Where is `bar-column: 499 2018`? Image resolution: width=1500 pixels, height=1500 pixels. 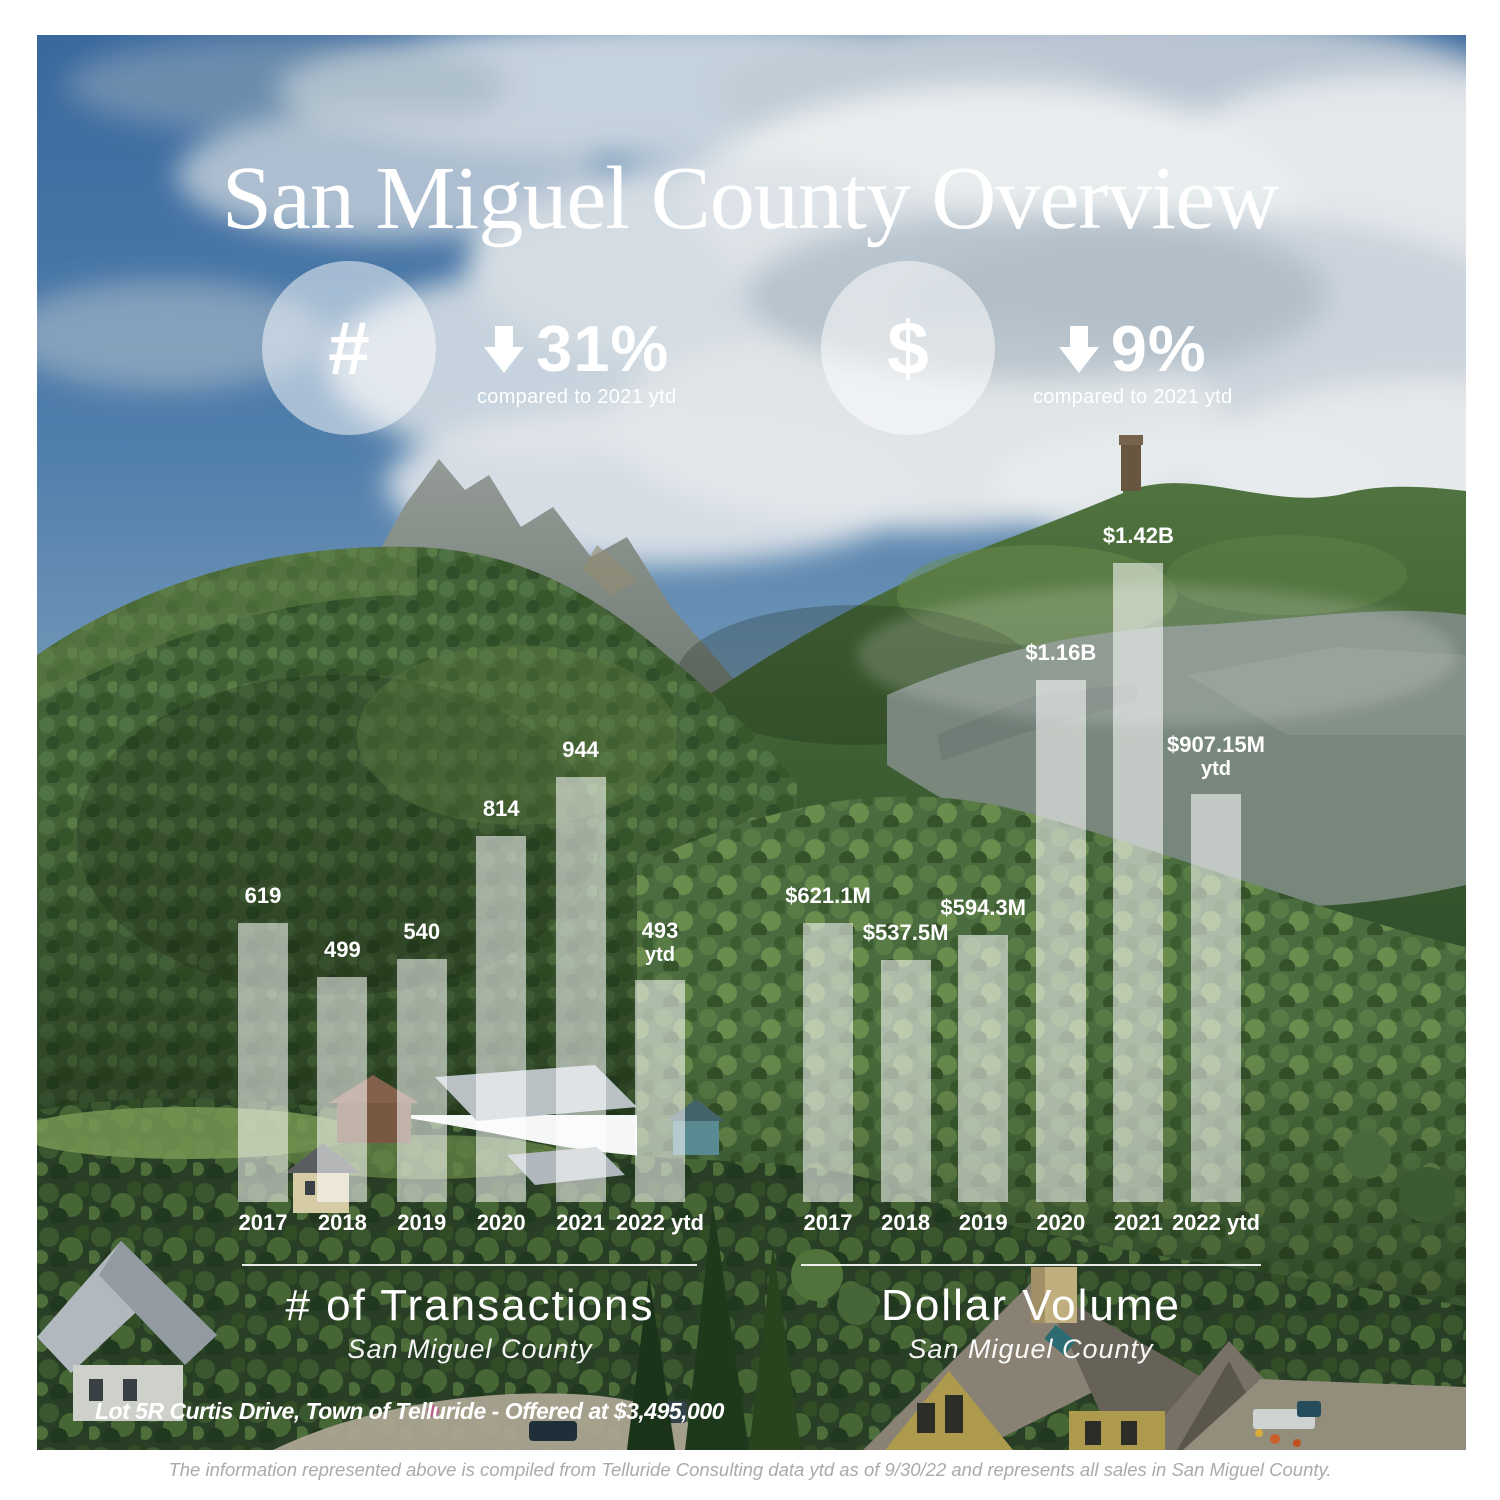 bar-column: 499 2018 is located at coordinates (342, 1086).